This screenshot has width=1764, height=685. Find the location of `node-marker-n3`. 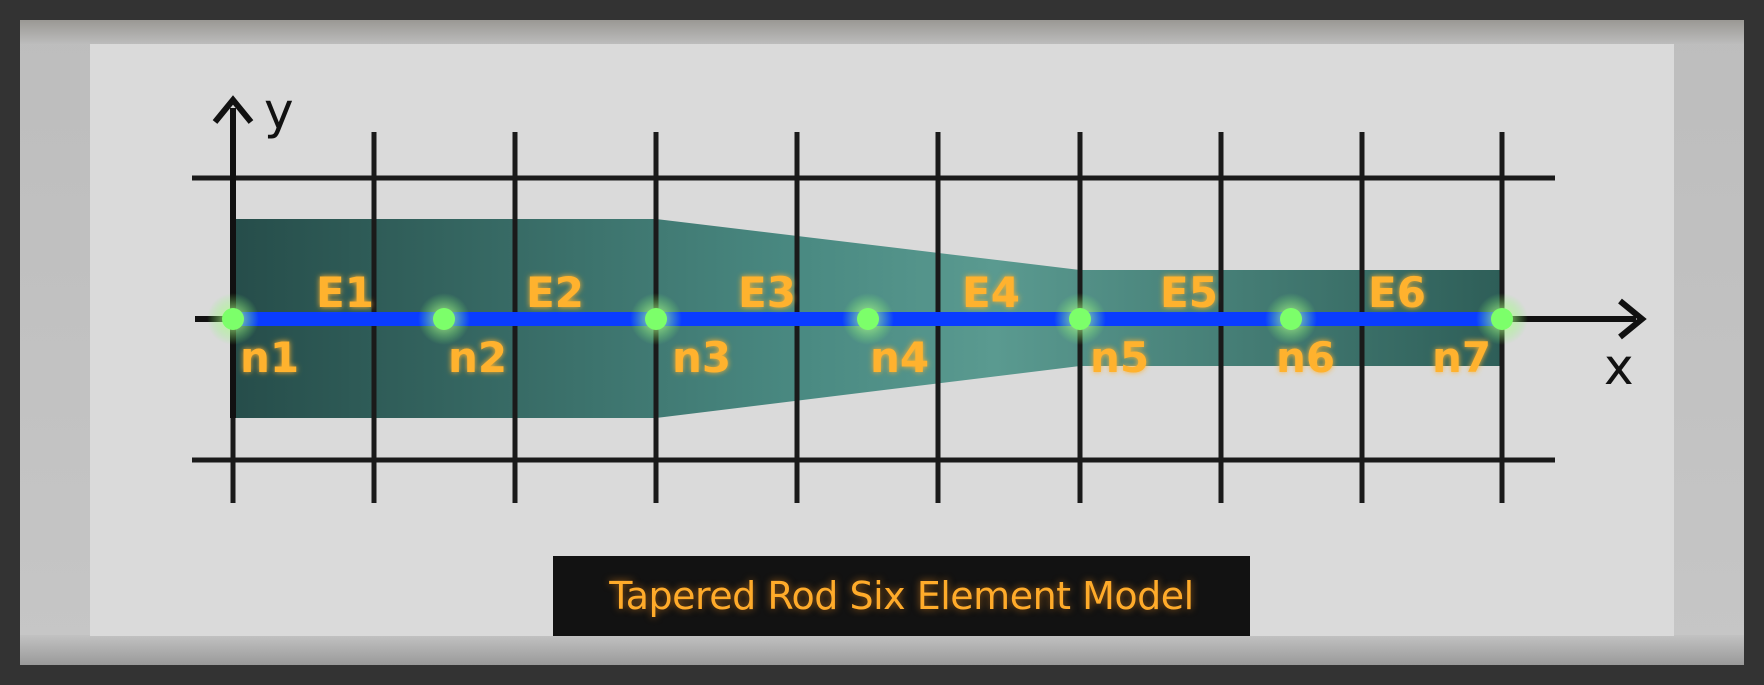

node-marker-n3 is located at coordinates (656, 319).